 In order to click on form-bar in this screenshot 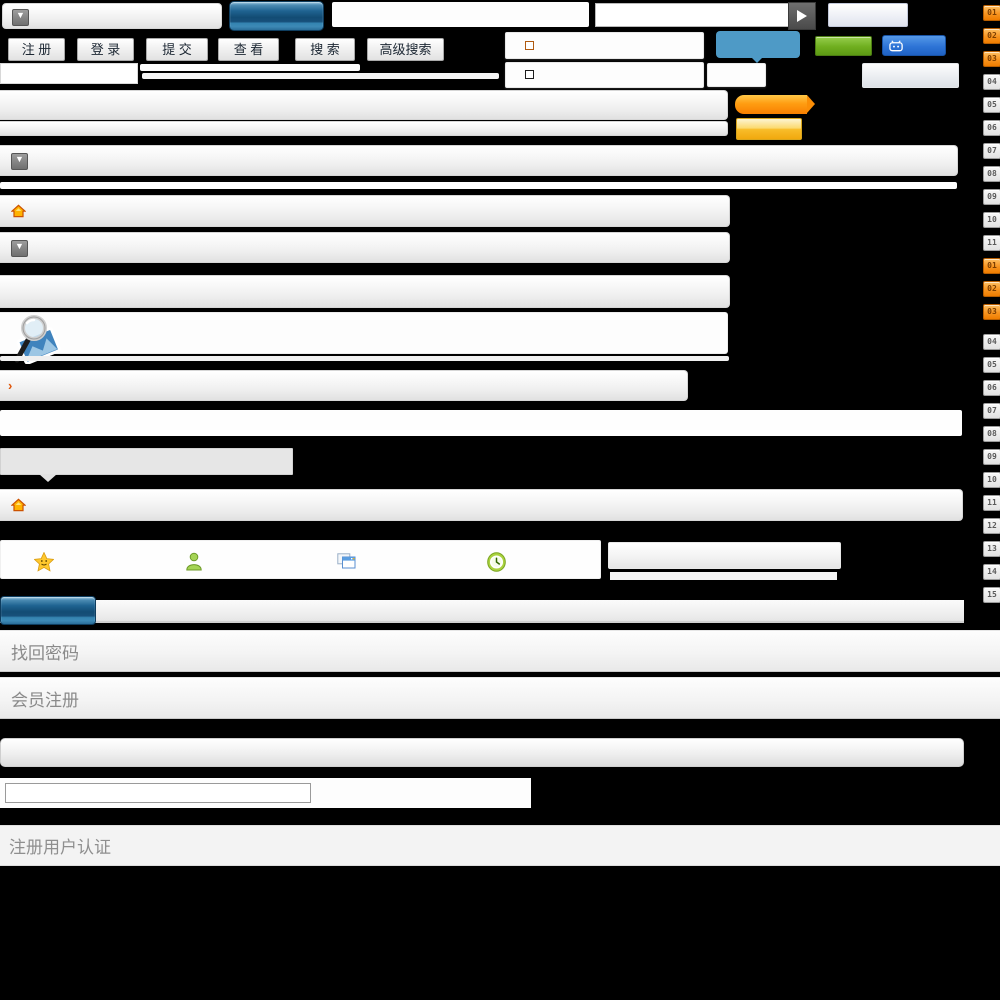, I will do `click(482, 752)`.